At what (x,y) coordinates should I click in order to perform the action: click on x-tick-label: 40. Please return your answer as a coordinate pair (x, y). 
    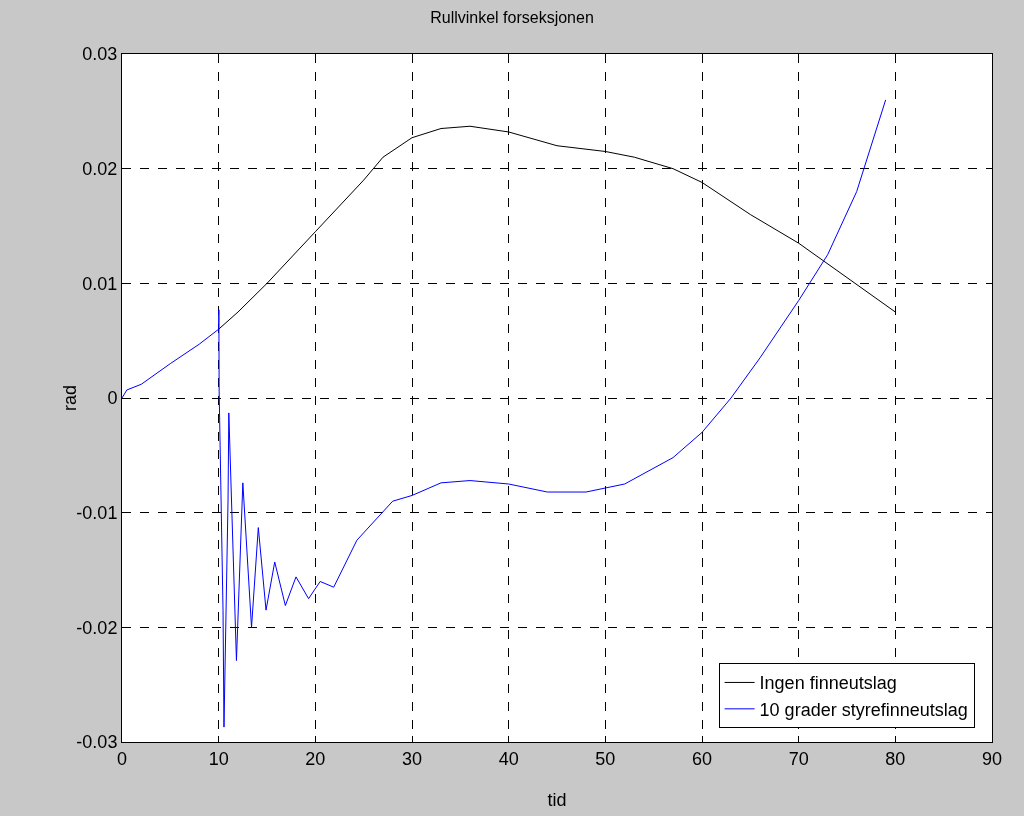
    Looking at the image, I should click on (508, 758).